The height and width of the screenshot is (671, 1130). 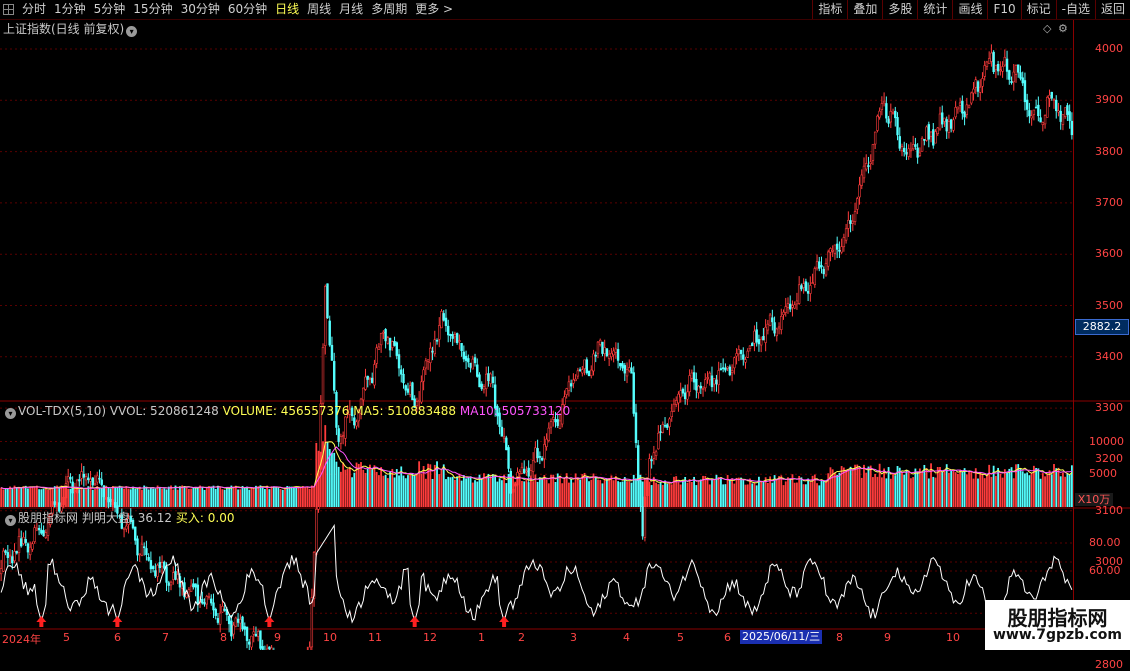 What do you see at coordinates (1063, 28) in the screenshot?
I see `settings-icon: ⚙` at bounding box center [1063, 28].